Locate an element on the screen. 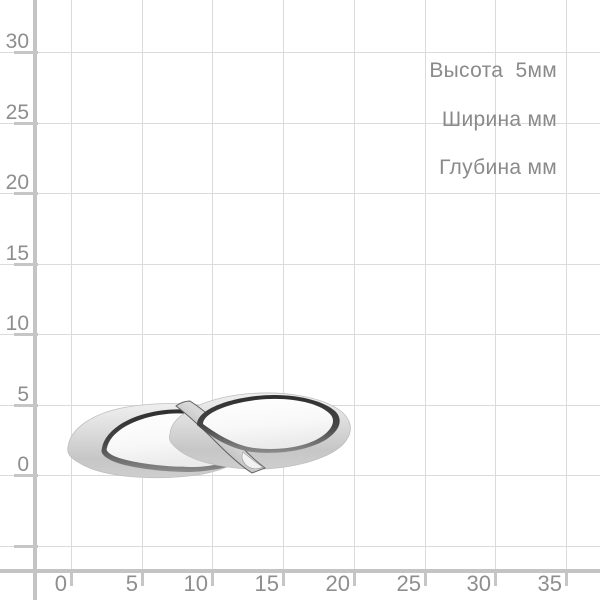 The height and width of the screenshot is (600, 600). ring-left-panel-tip-highlight is located at coordinates (252, 460).